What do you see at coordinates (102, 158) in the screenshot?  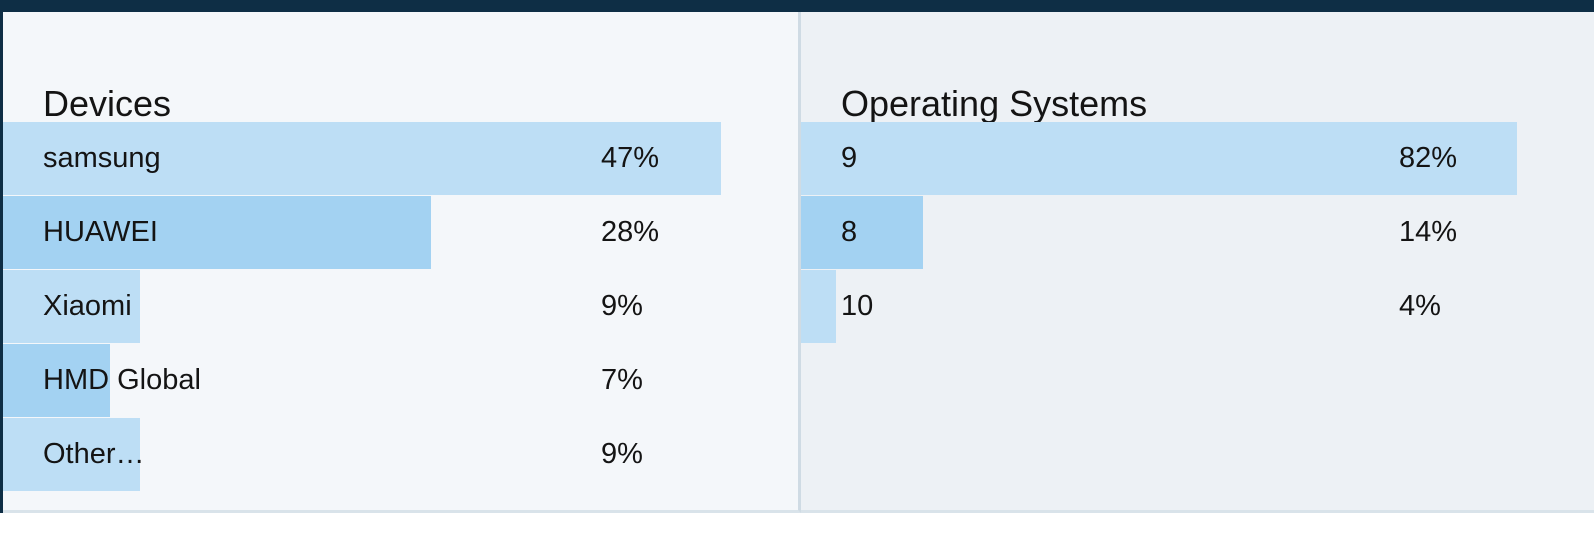 I see `bar-label: samsung` at bounding box center [102, 158].